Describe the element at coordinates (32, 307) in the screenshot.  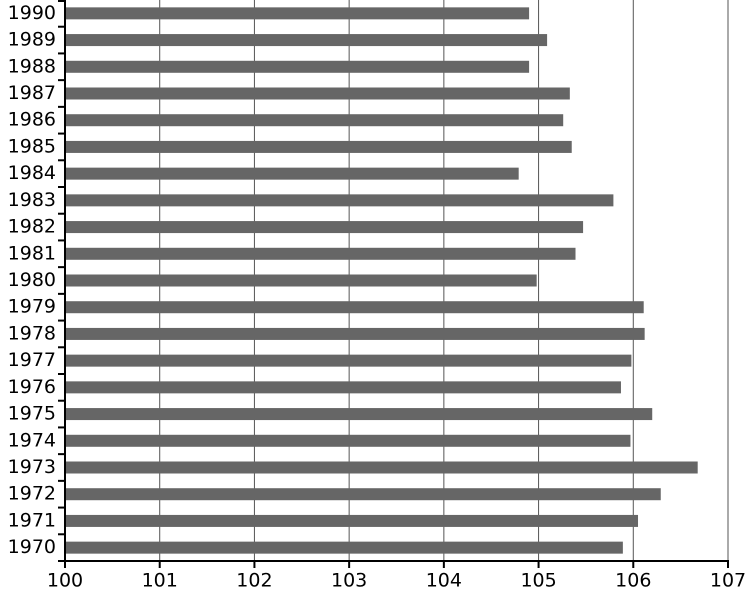
I see `y-tick-label: 1979` at that location.